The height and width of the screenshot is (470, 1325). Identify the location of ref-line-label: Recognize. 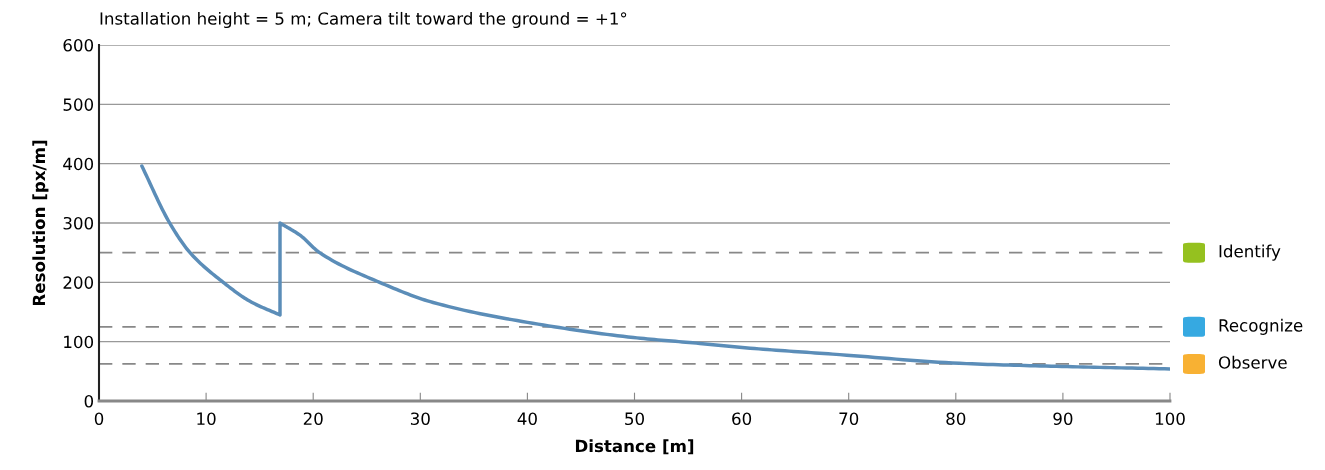
(1261, 326).